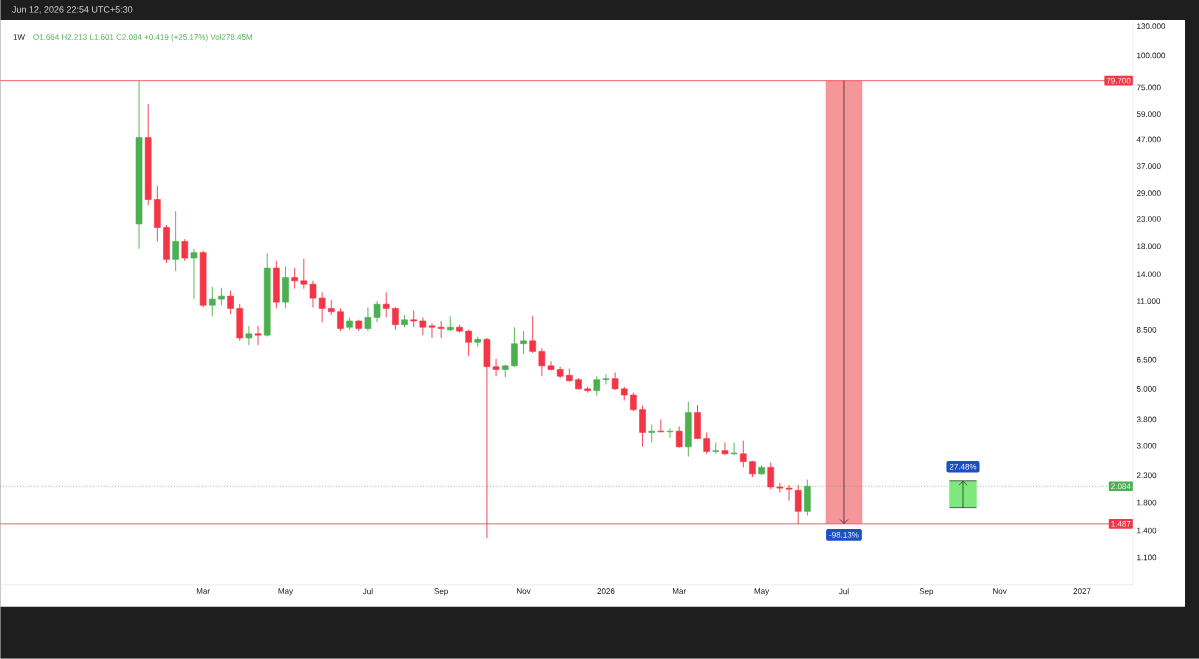 This screenshot has height=659, width=1199. Describe the element at coordinates (1151, 26) in the screenshot. I see `y-tick-label: 130.000` at that location.